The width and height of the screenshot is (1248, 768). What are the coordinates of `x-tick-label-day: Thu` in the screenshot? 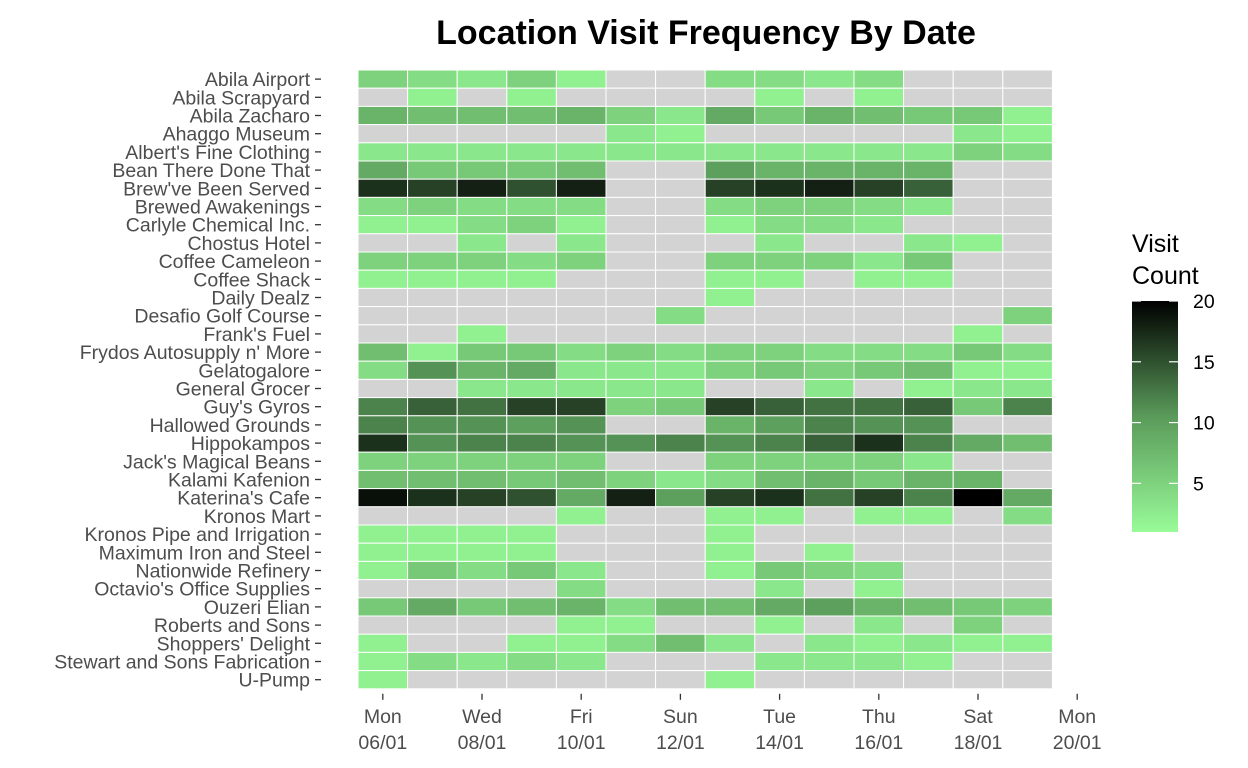 It's located at (879, 717).